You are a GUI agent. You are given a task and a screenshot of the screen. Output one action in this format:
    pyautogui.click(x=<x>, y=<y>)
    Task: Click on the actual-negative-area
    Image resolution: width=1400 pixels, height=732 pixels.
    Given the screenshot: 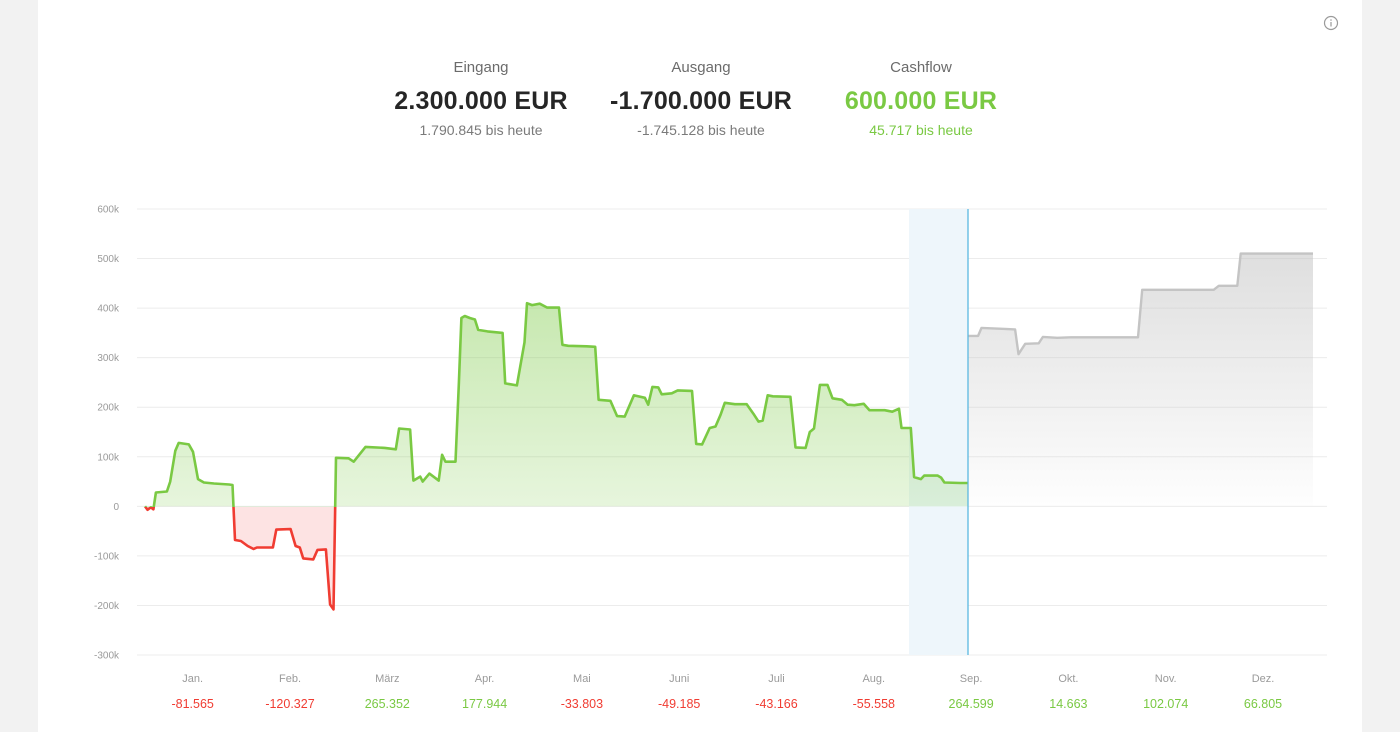 What is the action you would take?
    pyautogui.click(x=240, y=558)
    